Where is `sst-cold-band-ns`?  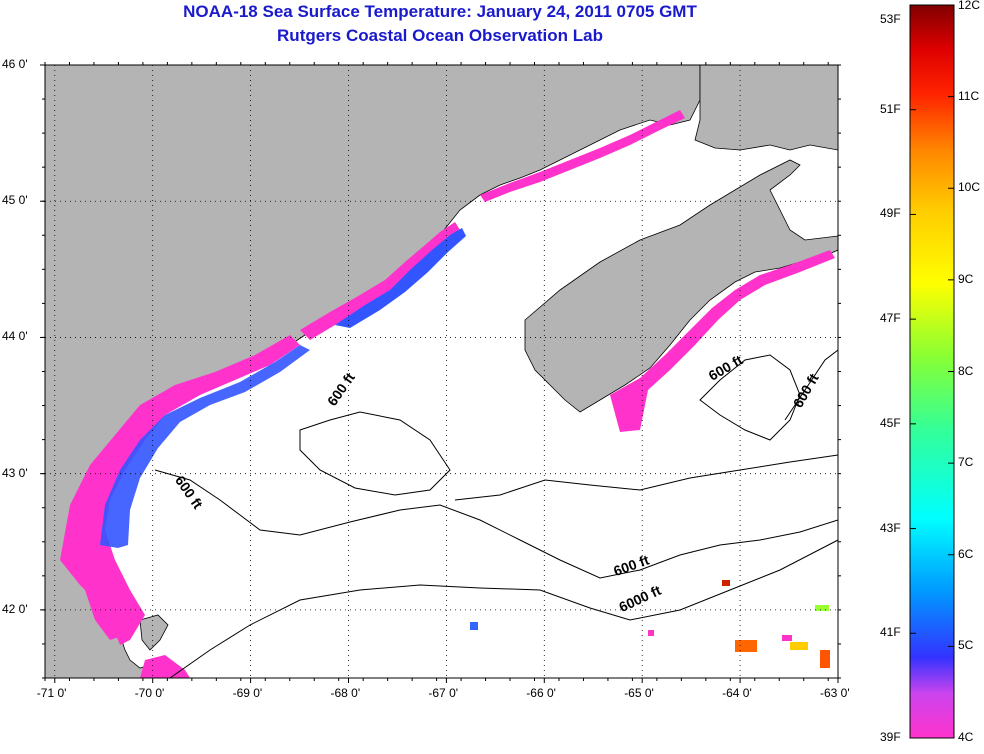
sst-cold-band-ns is located at coordinates (722, 341).